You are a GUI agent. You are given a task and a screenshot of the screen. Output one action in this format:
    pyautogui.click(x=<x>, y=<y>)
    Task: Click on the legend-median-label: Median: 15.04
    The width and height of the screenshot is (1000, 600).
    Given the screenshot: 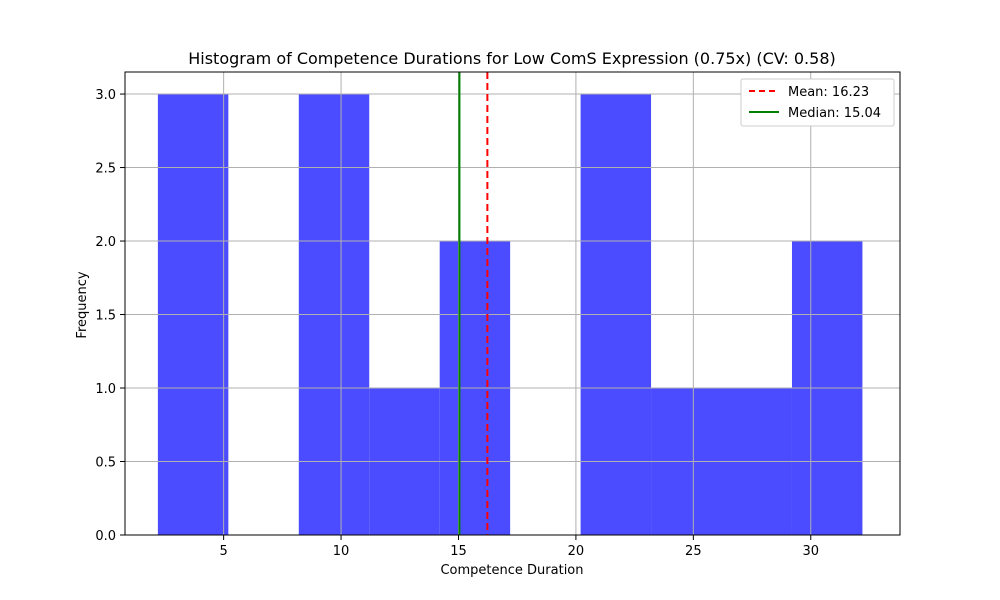 What is the action you would take?
    pyautogui.click(x=834, y=113)
    